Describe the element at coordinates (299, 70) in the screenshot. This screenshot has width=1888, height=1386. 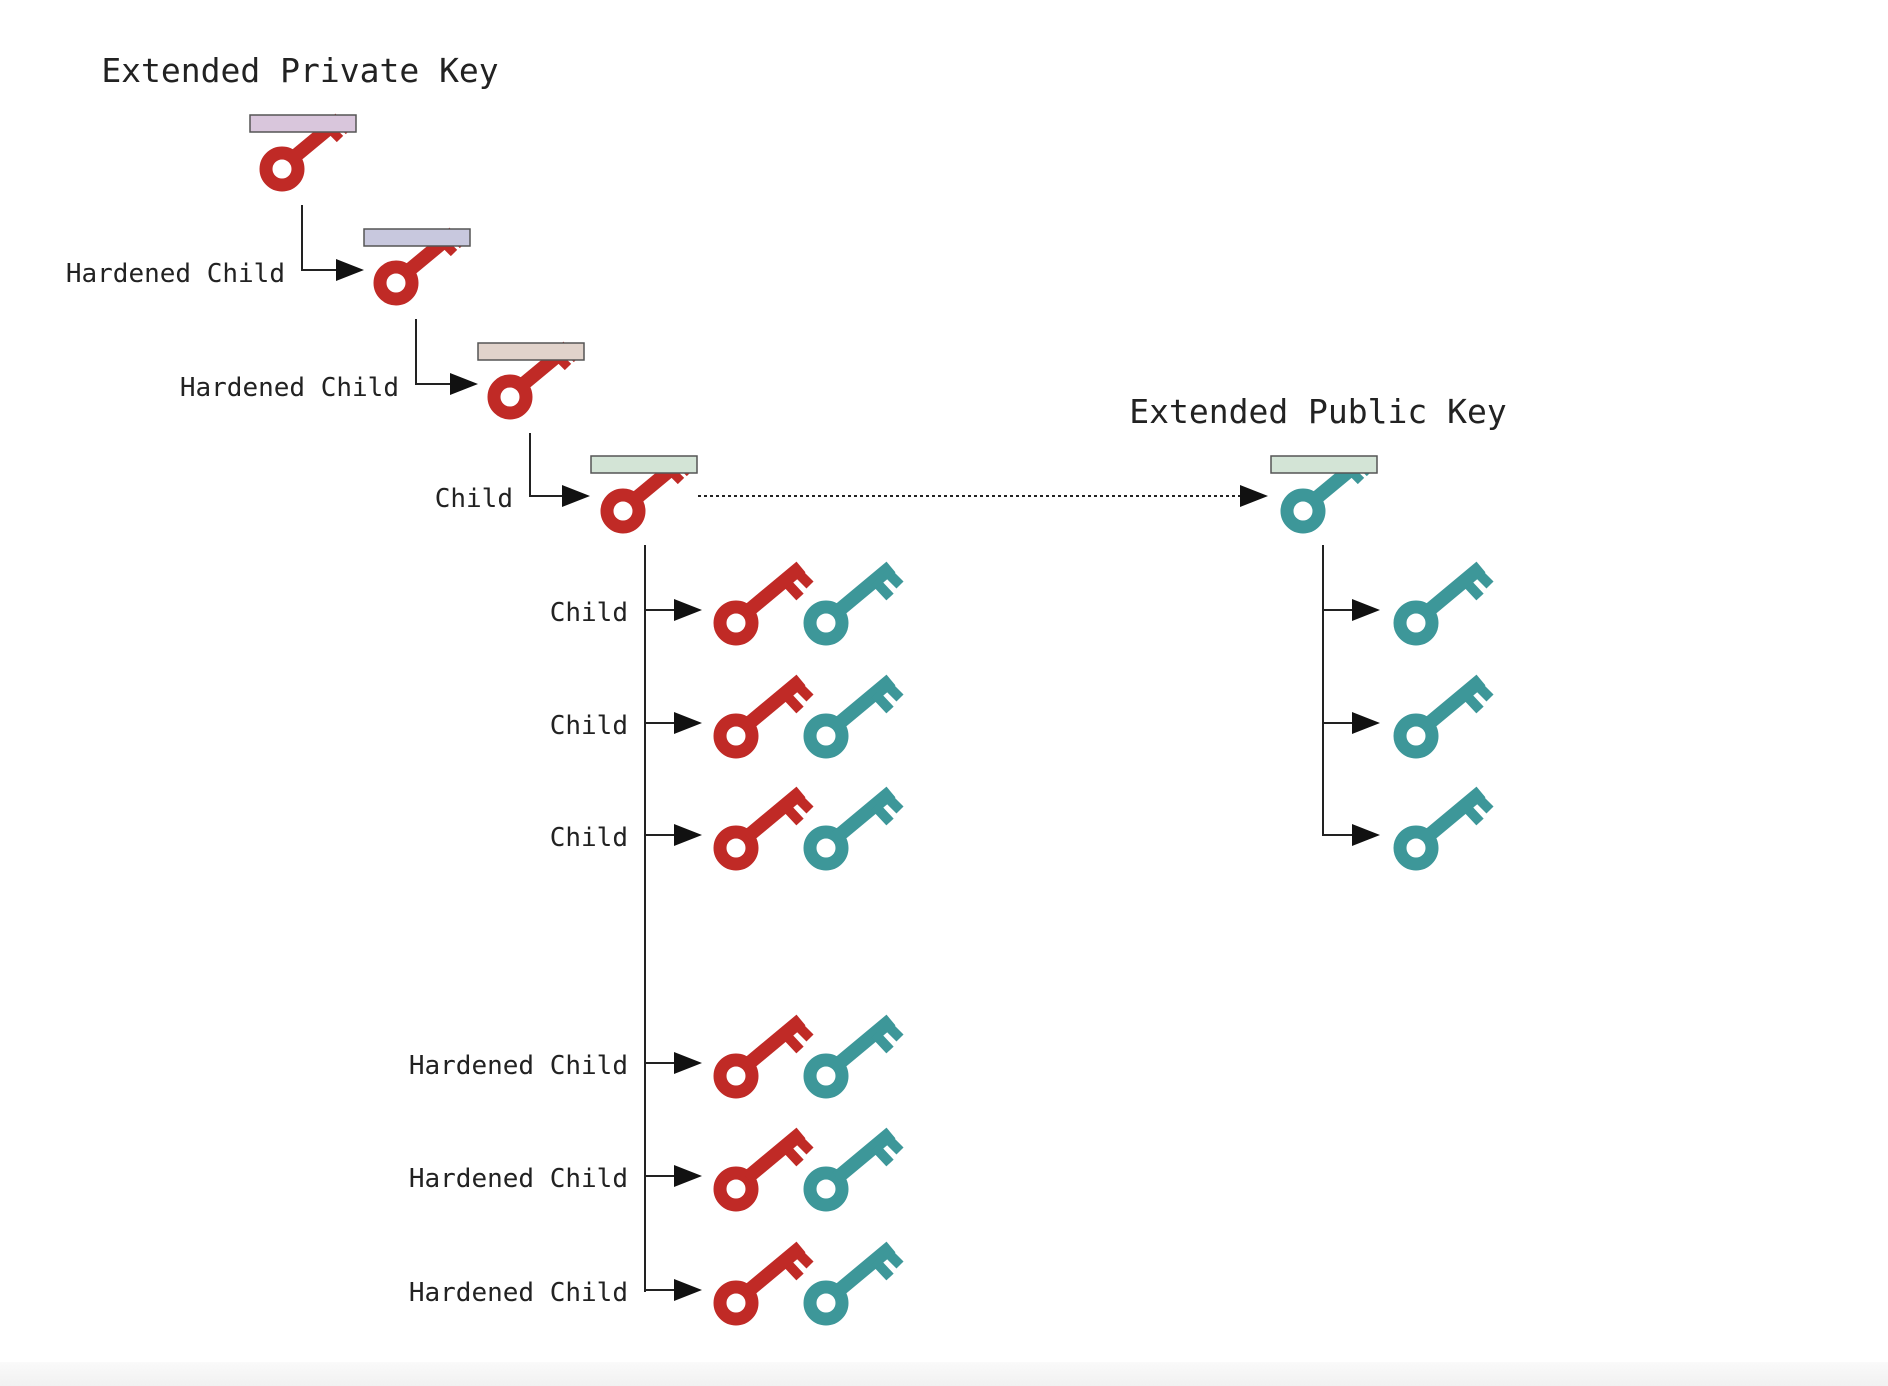
I see `extended-private-key-title: Extended Private Key` at that location.